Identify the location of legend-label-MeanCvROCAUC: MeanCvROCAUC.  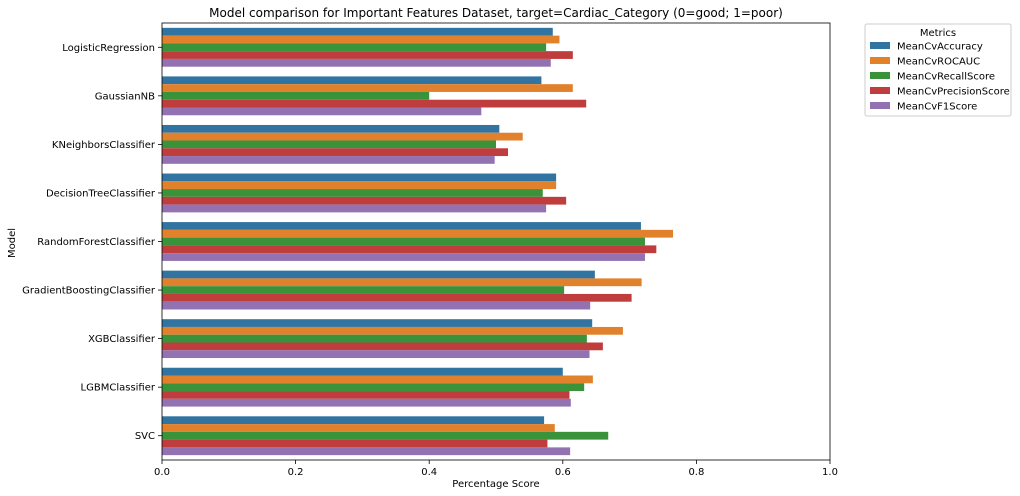
(938, 62).